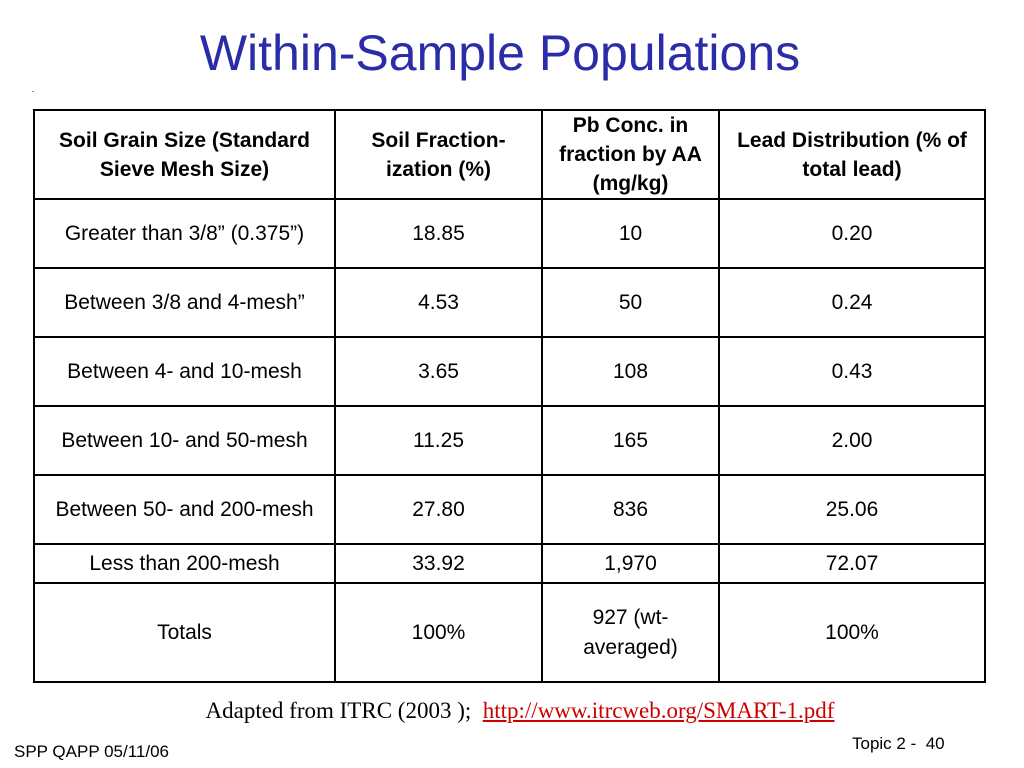  What do you see at coordinates (852, 509) in the screenshot?
I see `cell-lead-distribution: 25.06` at bounding box center [852, 509].